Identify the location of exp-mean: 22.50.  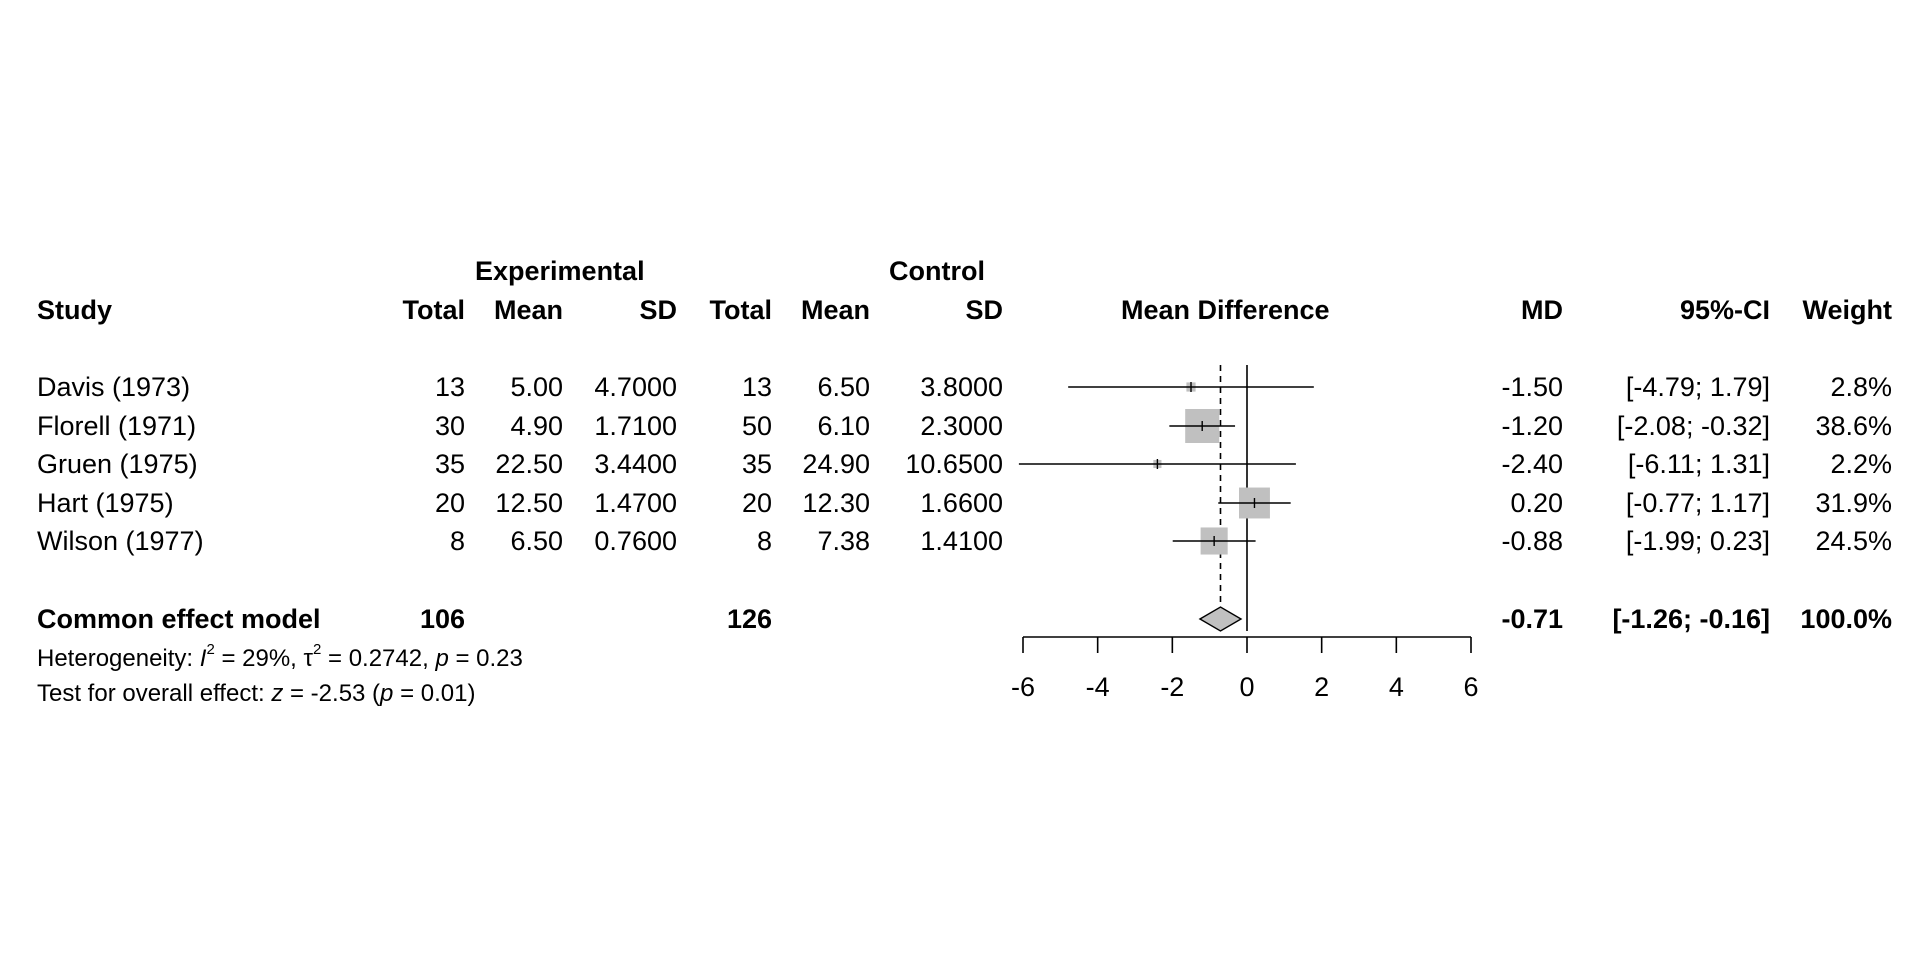
(529, 464).